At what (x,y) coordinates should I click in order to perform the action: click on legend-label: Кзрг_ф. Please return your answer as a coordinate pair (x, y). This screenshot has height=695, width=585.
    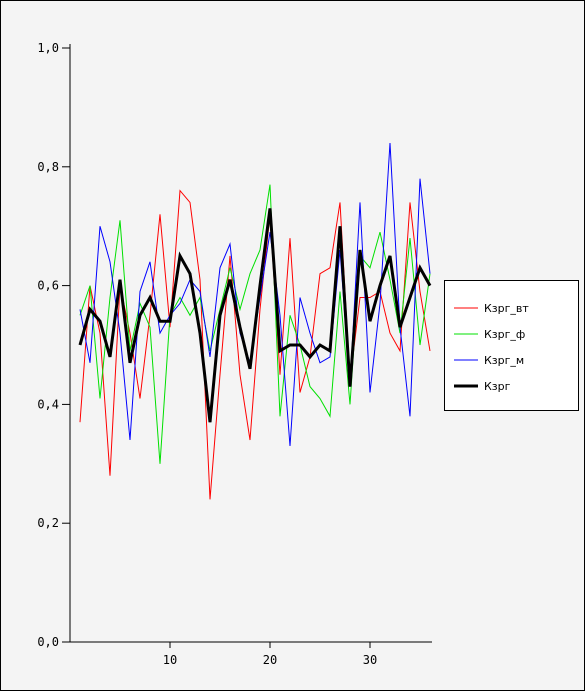
    Looking at the image, I should click on (504, 334).